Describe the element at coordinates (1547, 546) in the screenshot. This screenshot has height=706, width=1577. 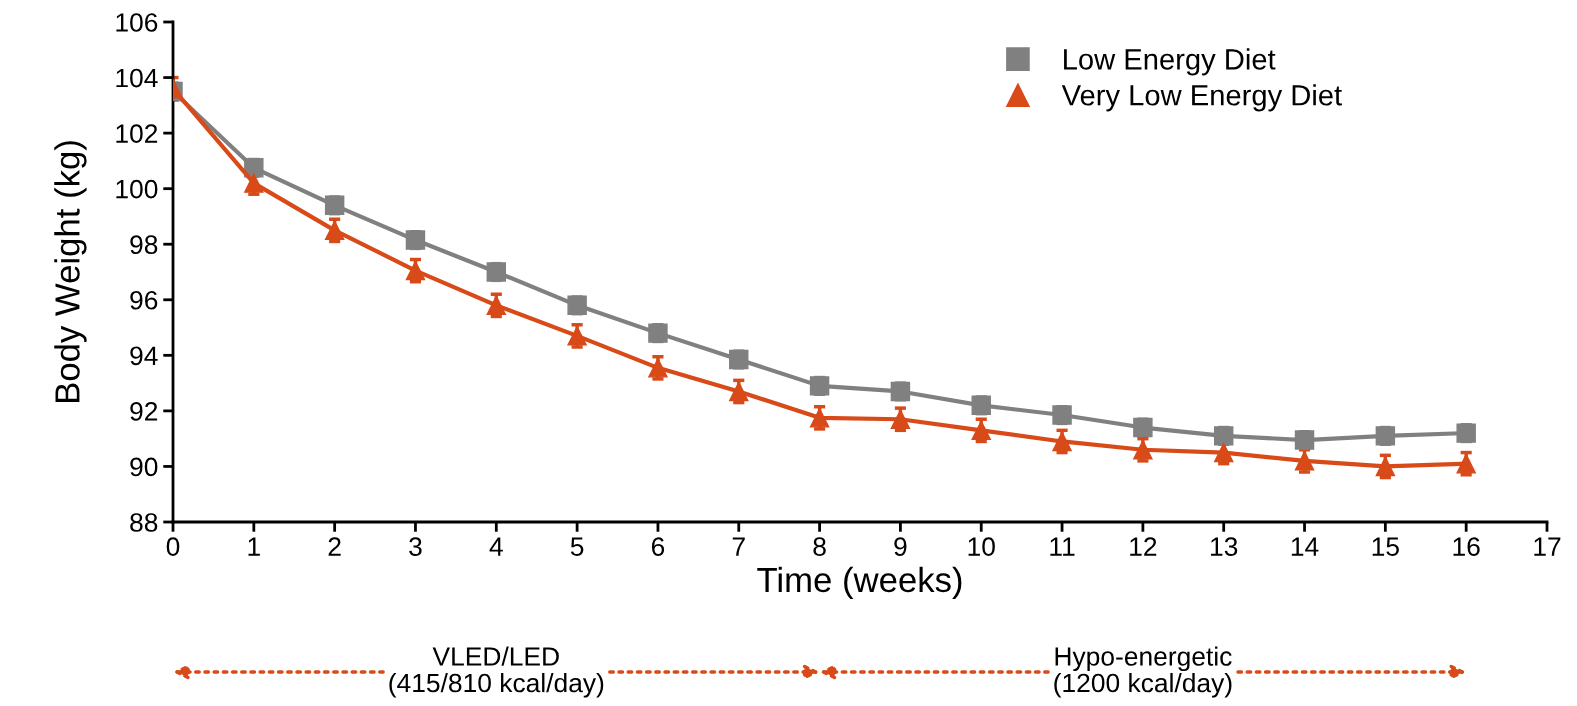
I see `x-tick-label: 17` at that location.